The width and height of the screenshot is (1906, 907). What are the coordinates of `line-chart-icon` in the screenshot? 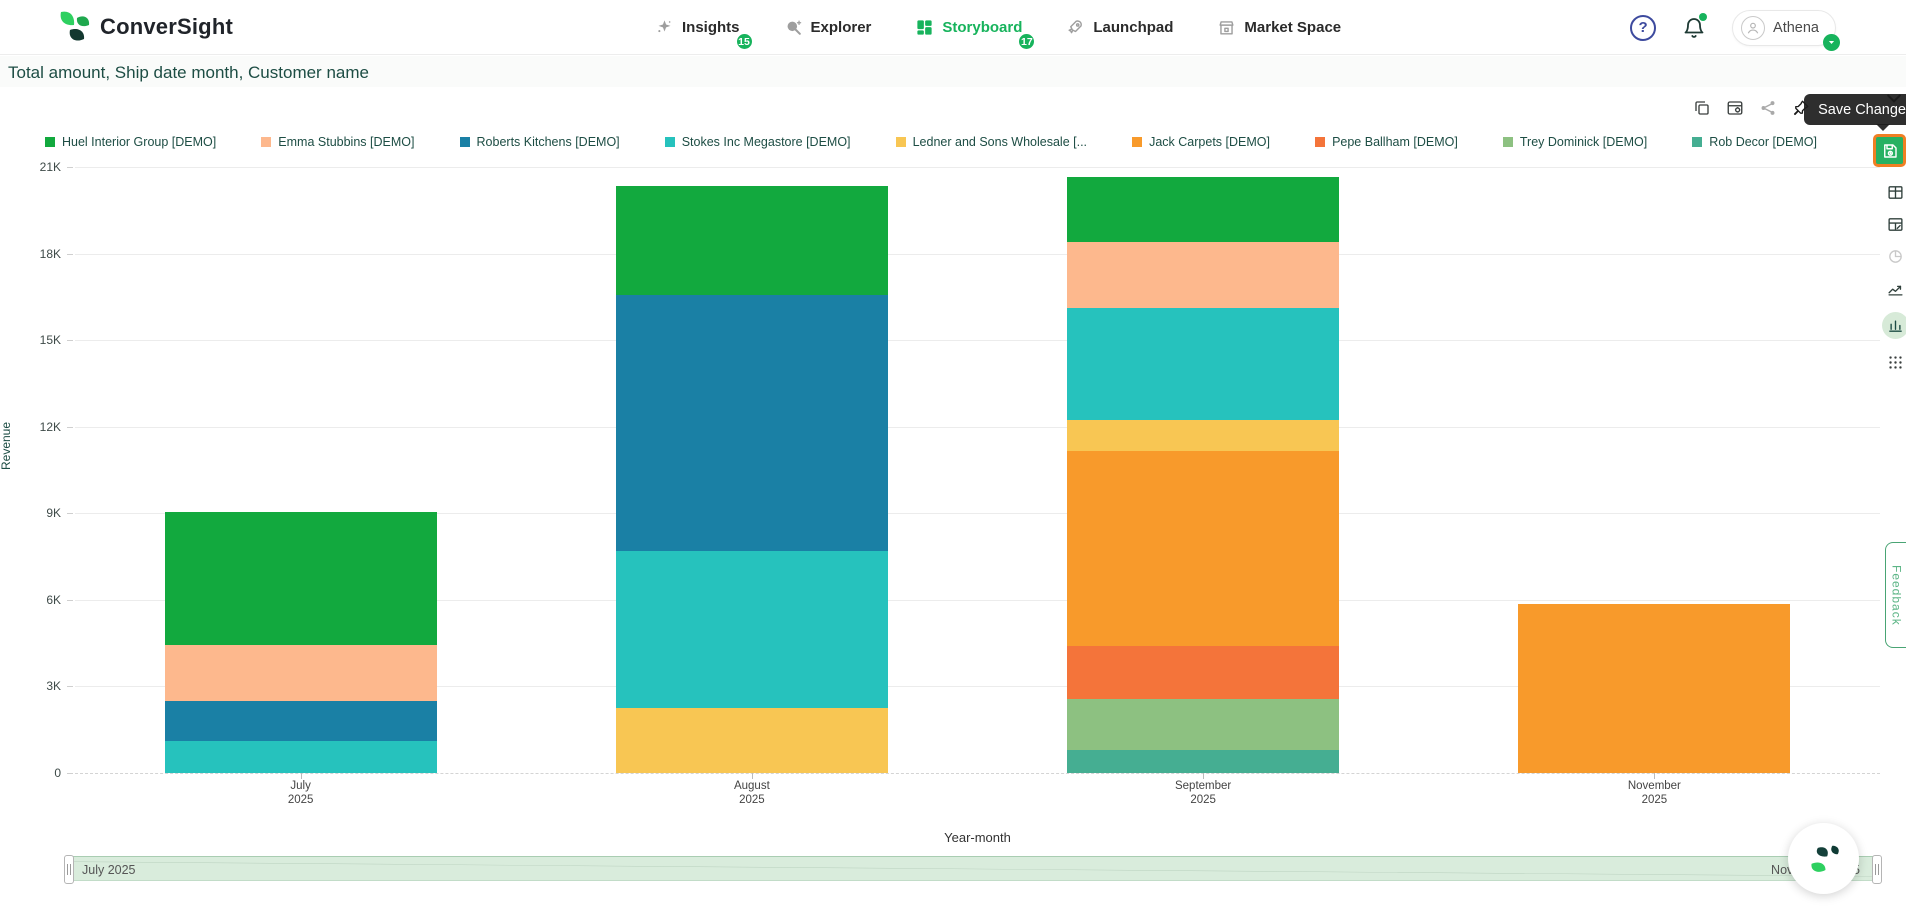 It's located at (1895, 288).